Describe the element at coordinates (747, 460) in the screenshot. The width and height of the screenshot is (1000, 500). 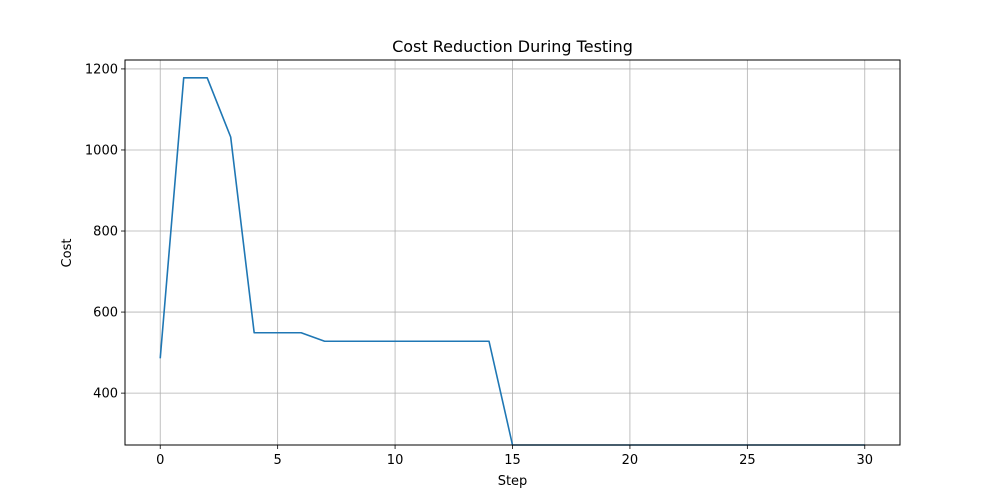
I see `x-tick-label: 25` at that location.